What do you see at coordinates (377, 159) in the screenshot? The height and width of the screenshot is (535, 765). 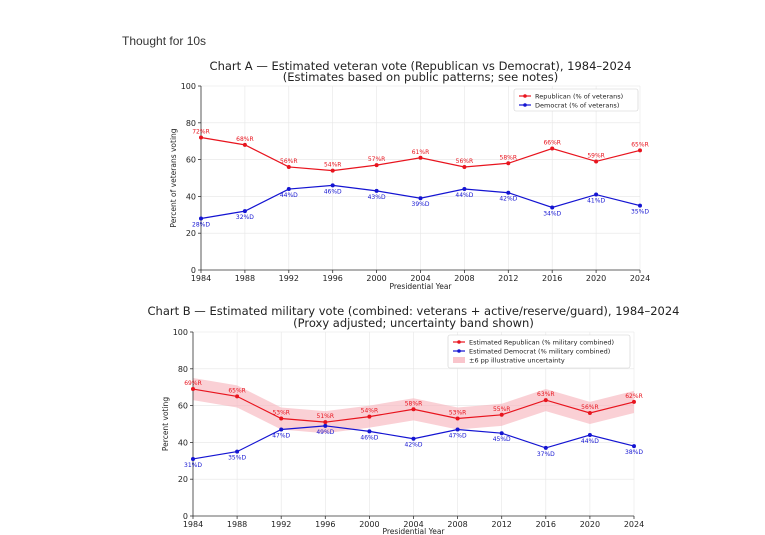 I see `data-label: 57%R` at bounding box center [377, 159].